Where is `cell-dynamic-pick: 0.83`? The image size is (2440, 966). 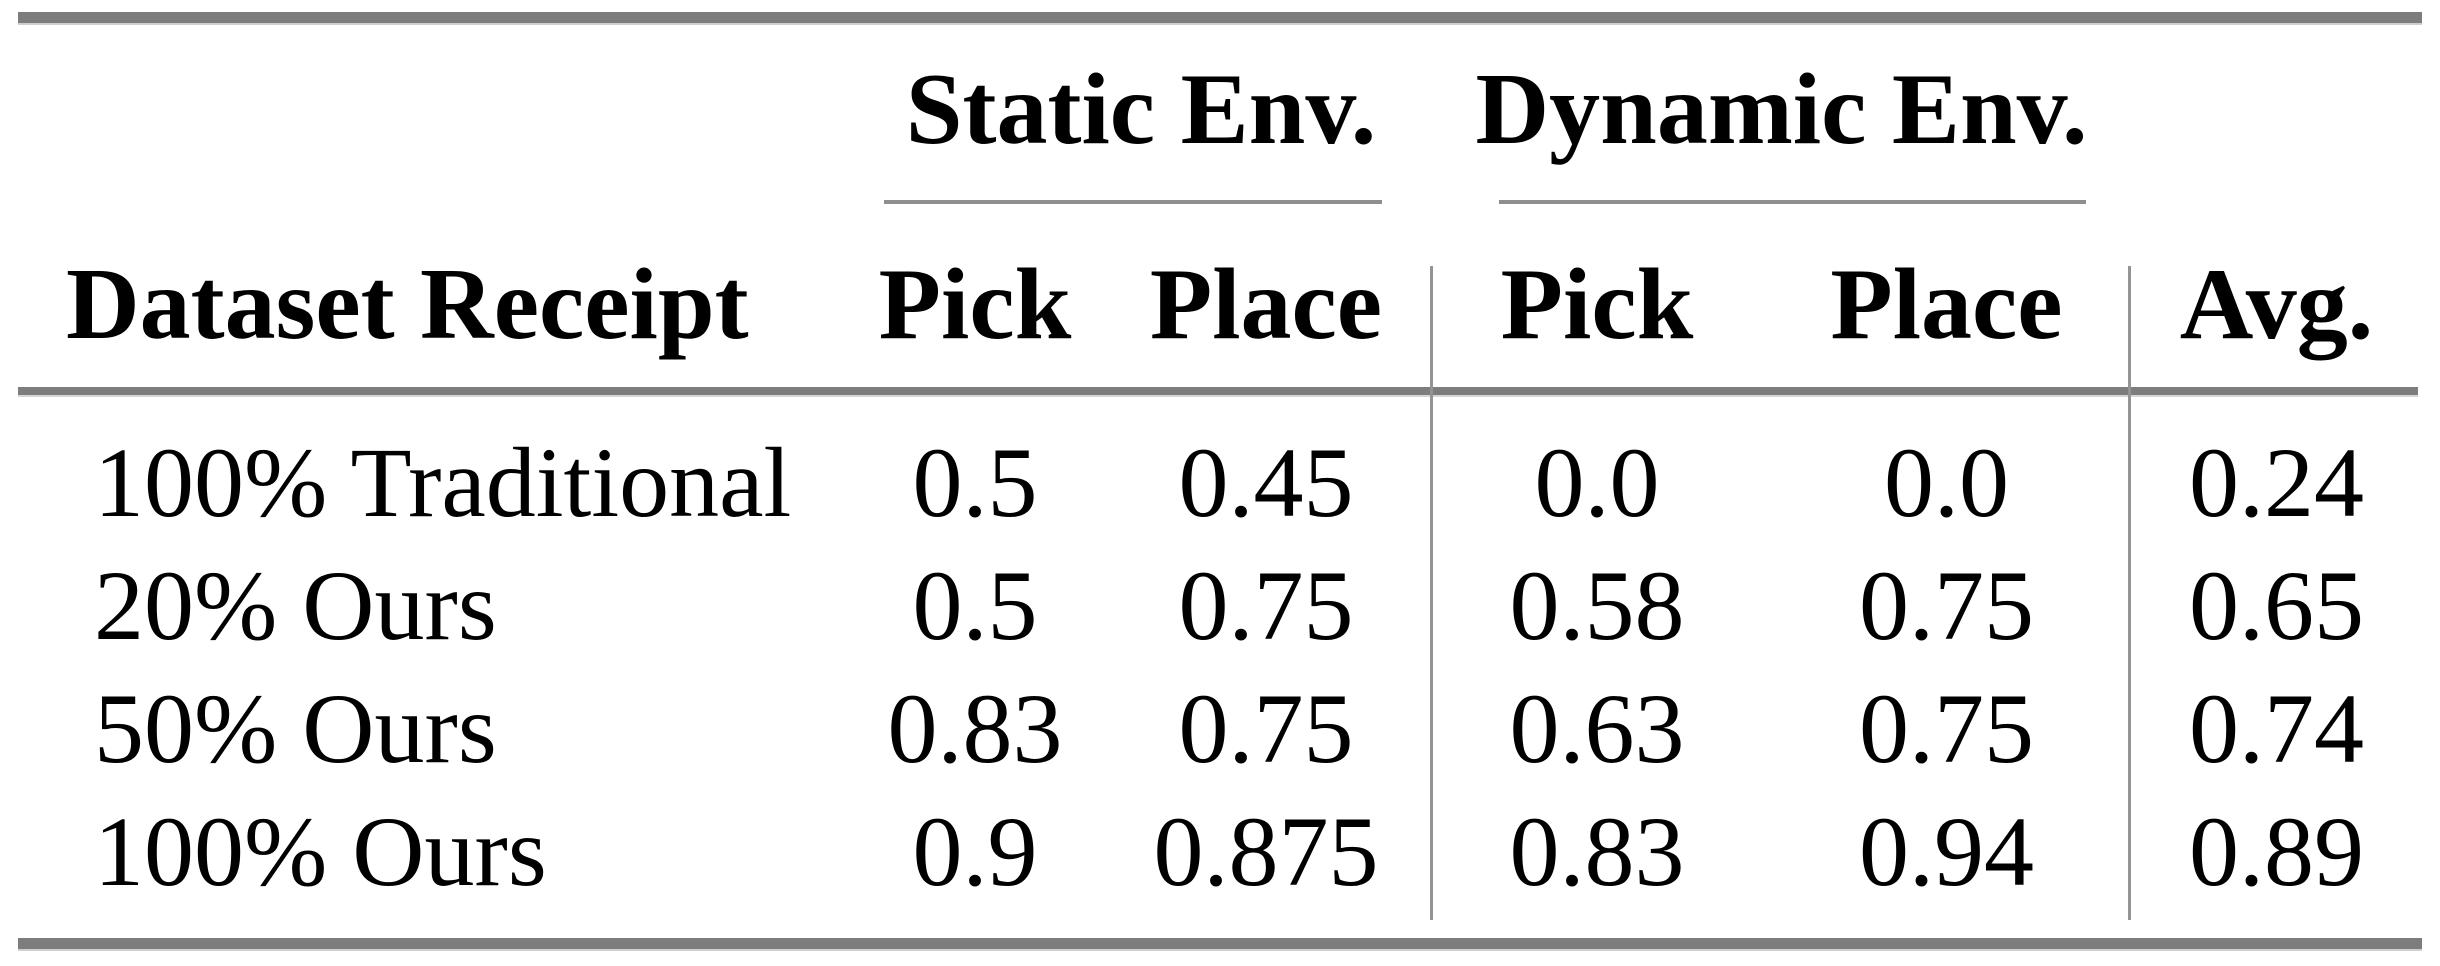 cell-dynamic-pick: 0.83 is located at coordinates (1597, 851).